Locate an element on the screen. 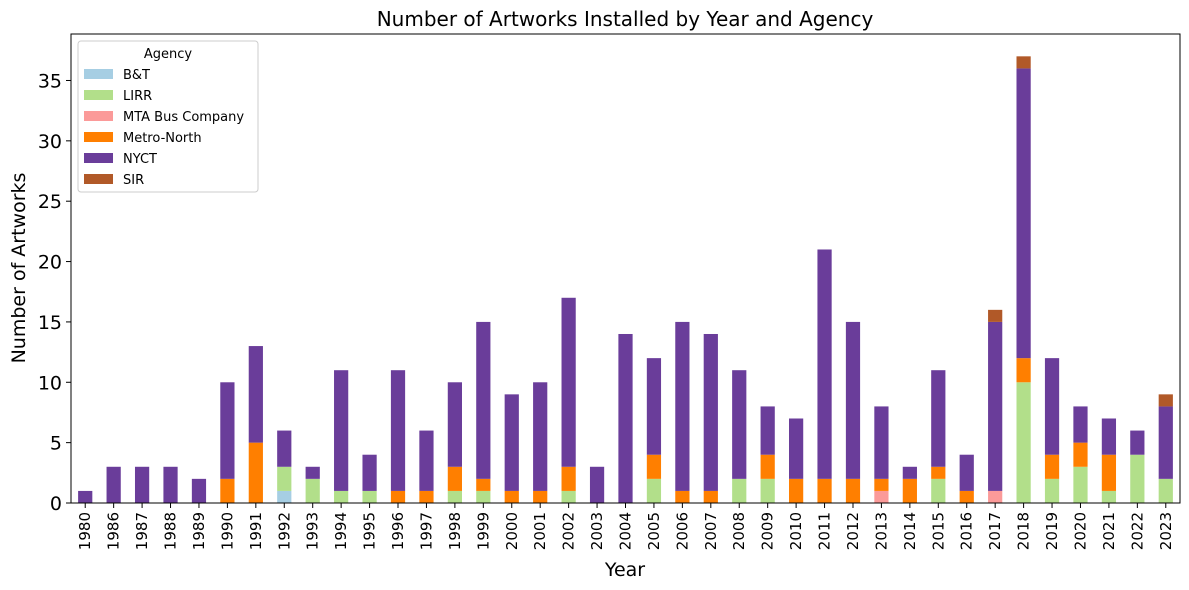  bar-nyct-2021 is located at coordinates (1109, 436).